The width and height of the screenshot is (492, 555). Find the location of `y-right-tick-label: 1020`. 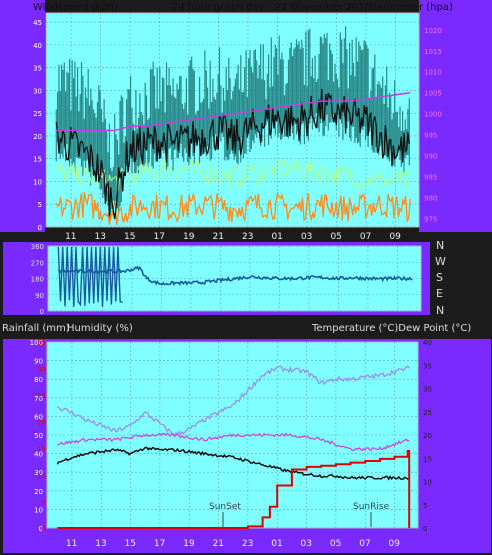

y-right-tick-label: 1020 is located at coordinates (433, 31).